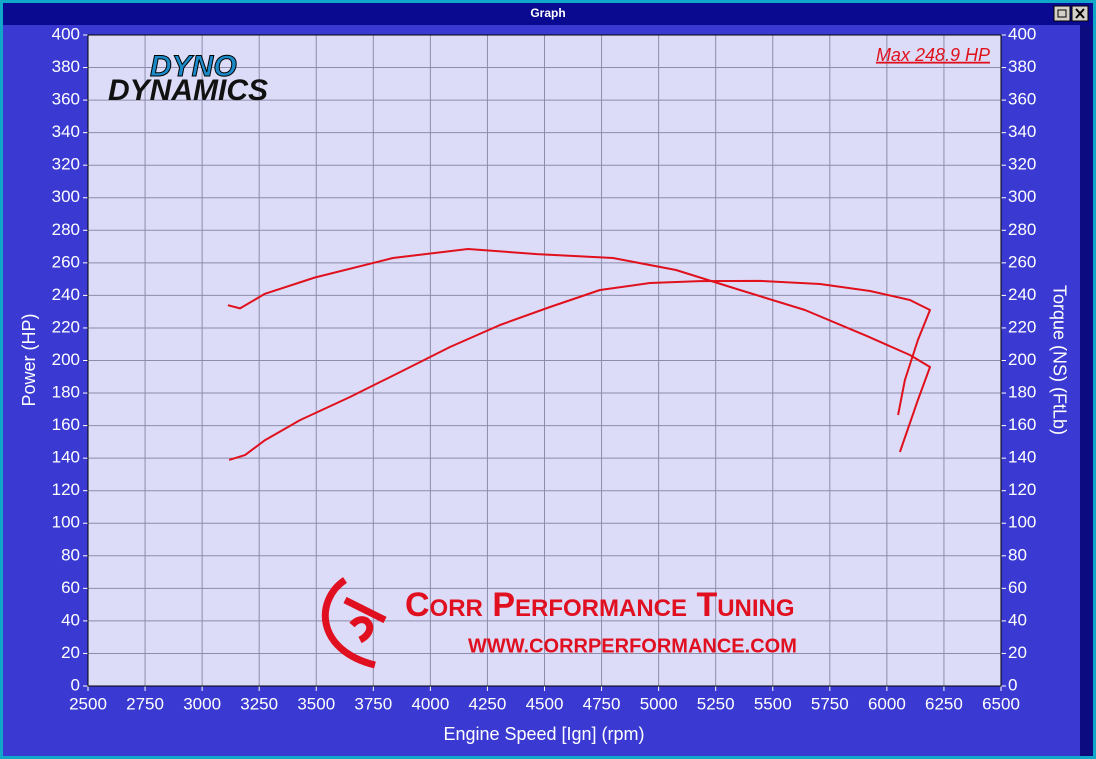  What do you see at coordinates (66, 392) in the screenshot?
I see `y-tick-label: 180` at bounding box center [66, 392].